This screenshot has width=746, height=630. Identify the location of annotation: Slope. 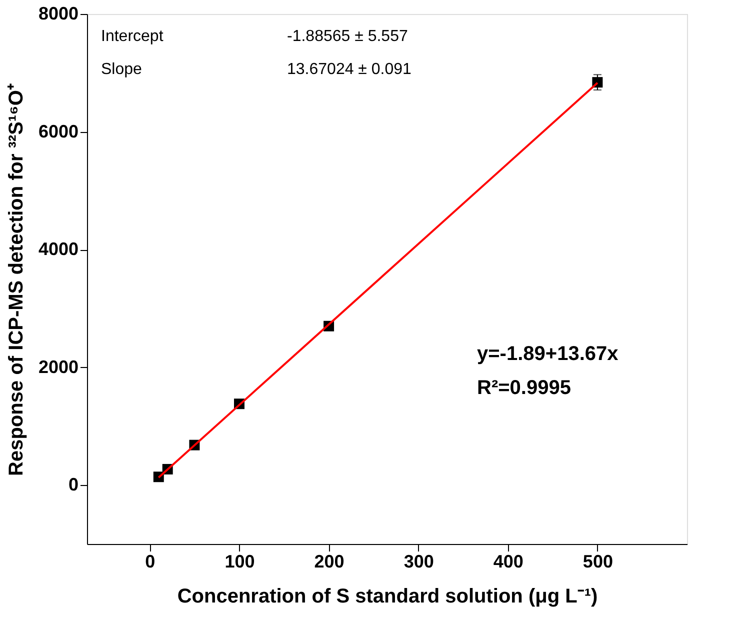
(121, 69).